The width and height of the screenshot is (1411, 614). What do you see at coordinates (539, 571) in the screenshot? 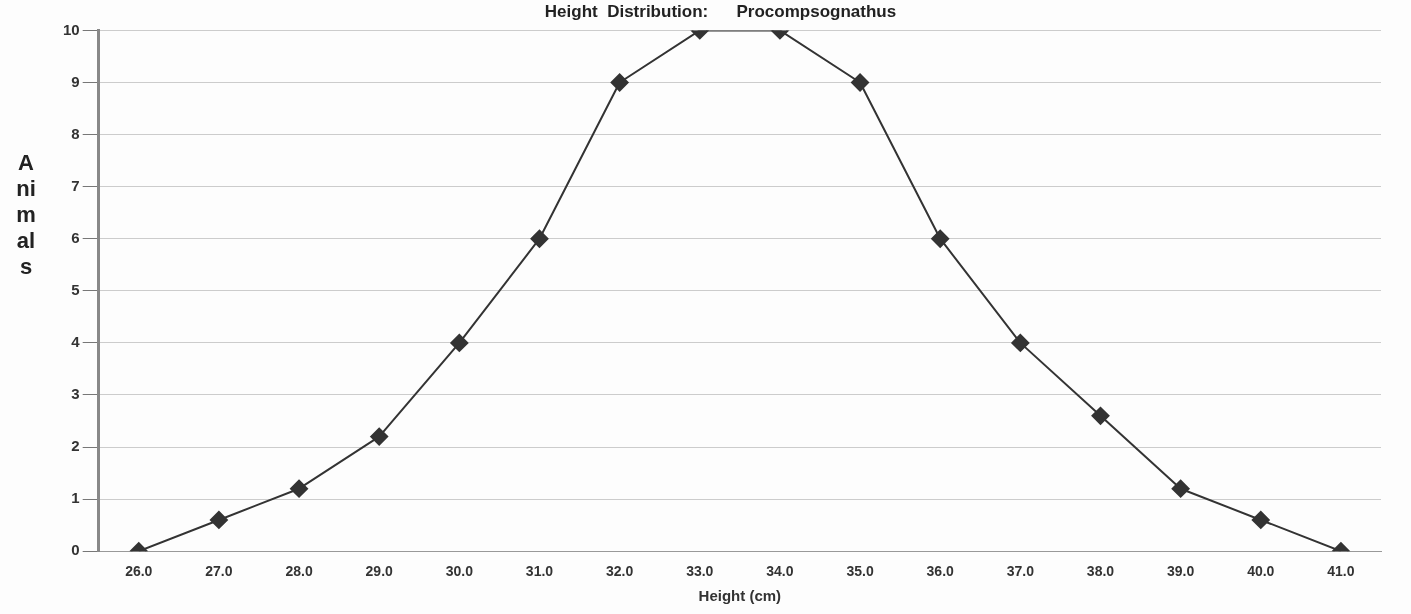
I see `x-tick-label: 31.0` at bounding box center [539, 571].